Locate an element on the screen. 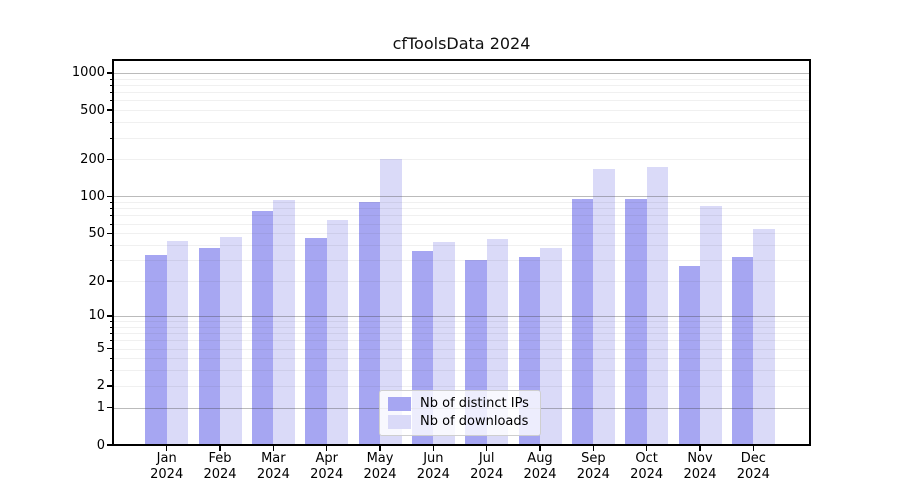  y-tick-label: 10 is located at coordinates (96, 316).